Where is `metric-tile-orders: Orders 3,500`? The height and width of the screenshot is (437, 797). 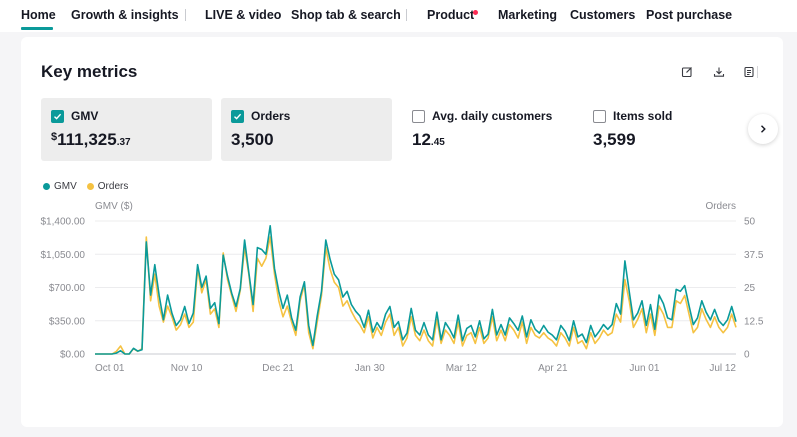 metric-tile-orders: Orders 3,500 is located at coordinates (306, 129).